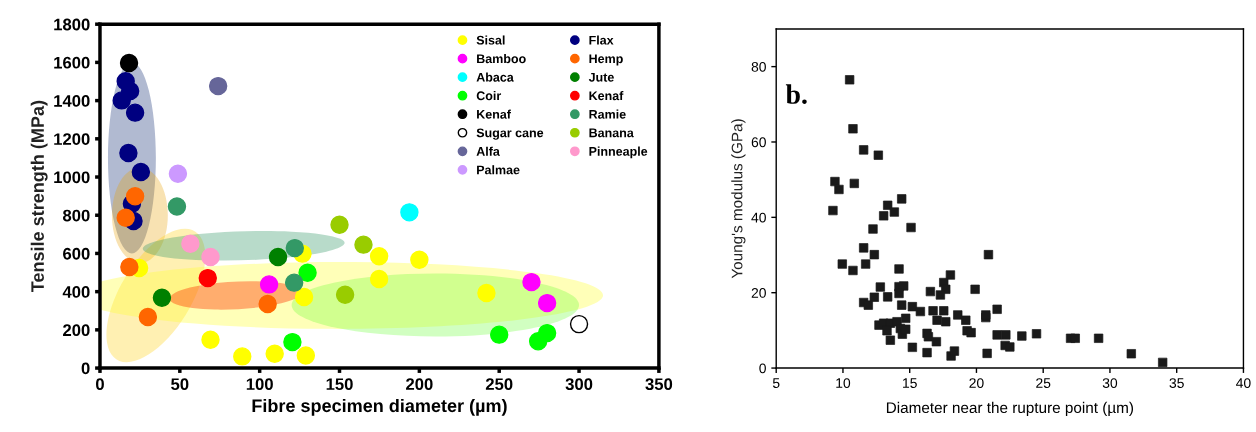  I want to click on legend-label: Bamboo, so click(501, 58).